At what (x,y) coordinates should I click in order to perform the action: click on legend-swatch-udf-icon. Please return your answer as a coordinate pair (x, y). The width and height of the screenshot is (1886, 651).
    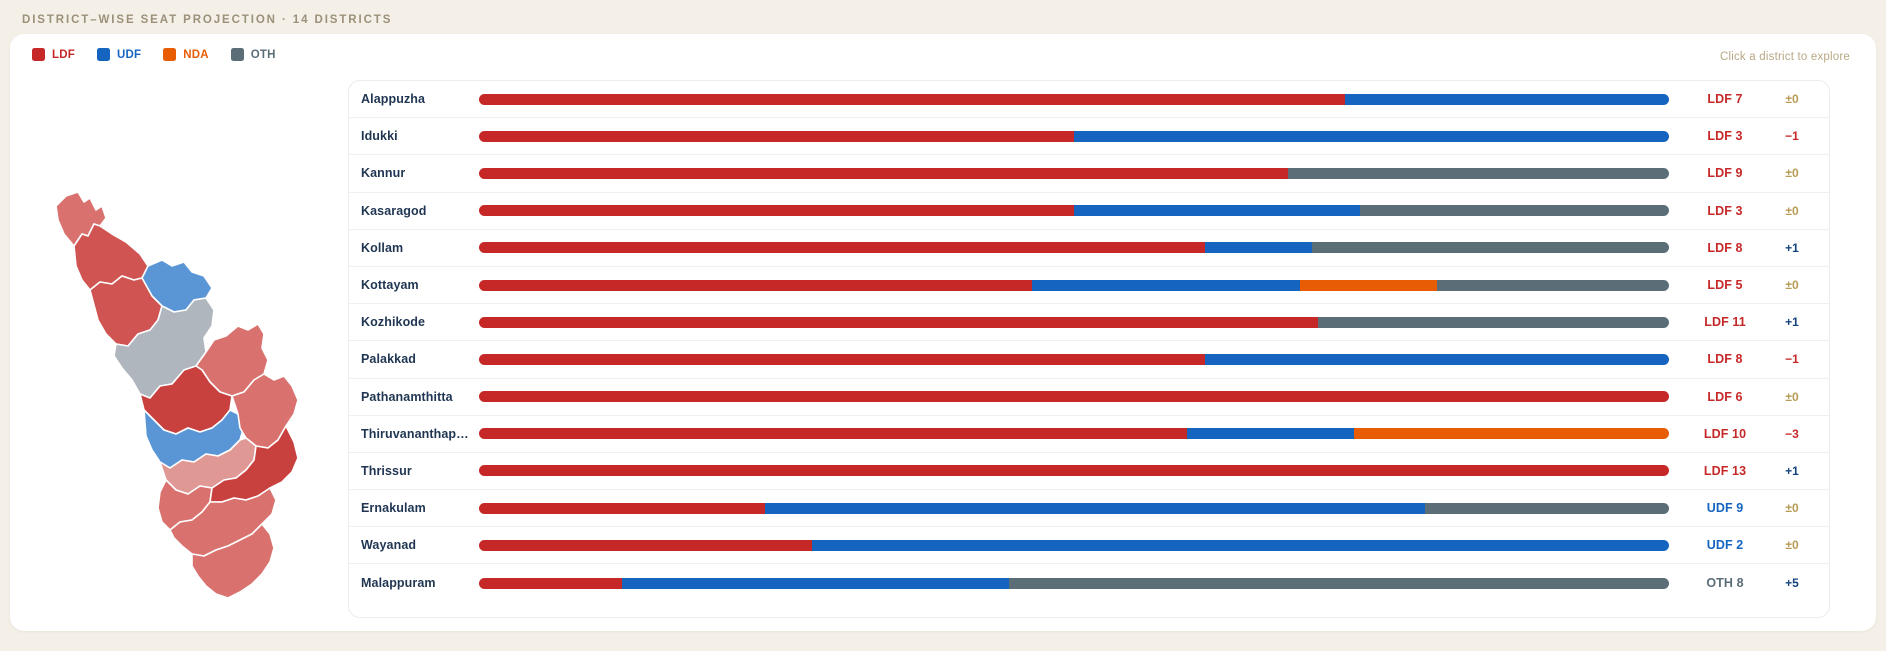
    Looking at the image, I should click on (103, 54).